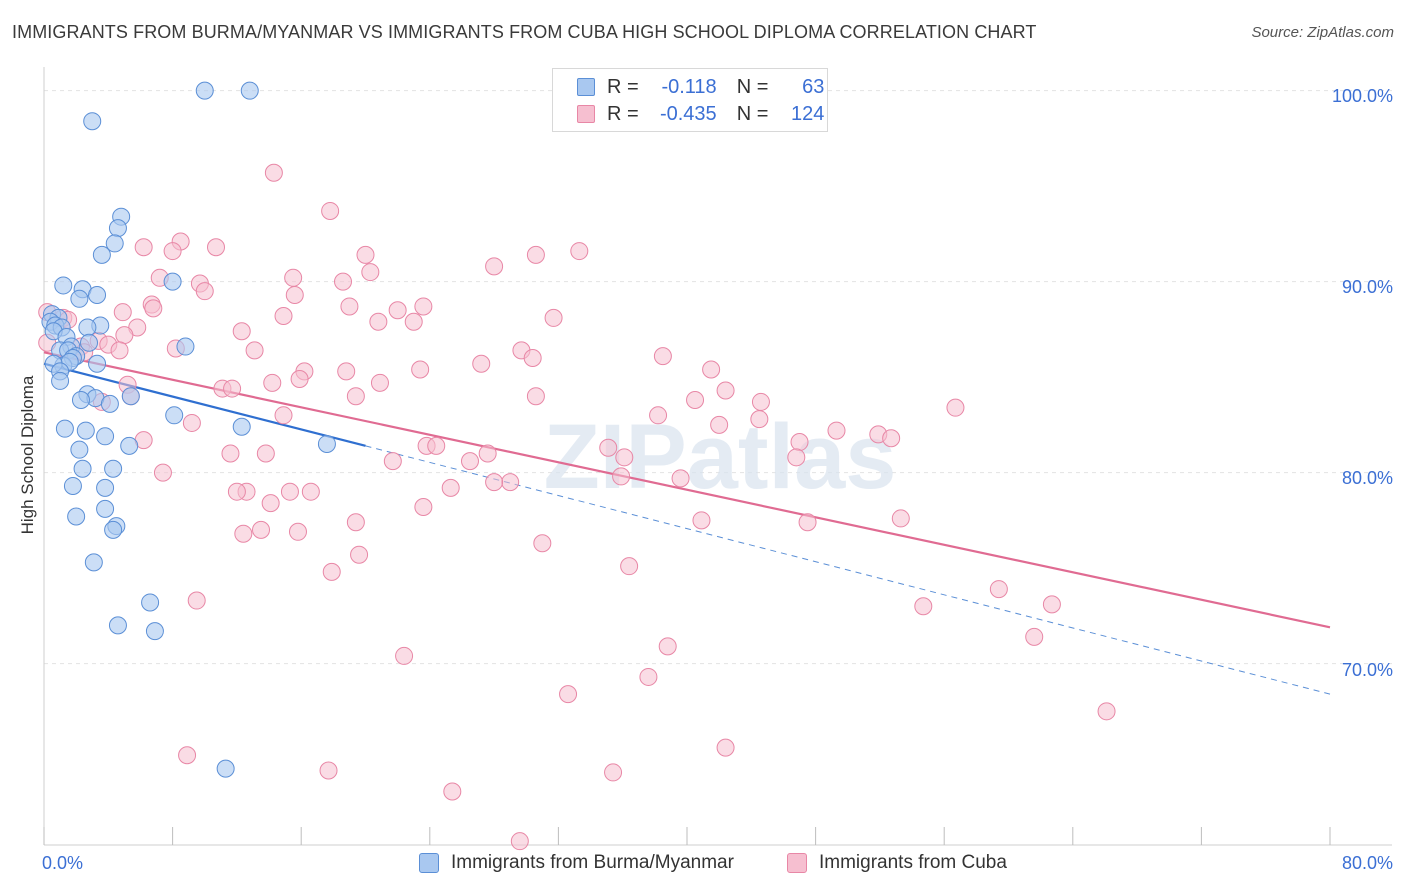  Describe the element at coordinates (1367, 863) in the screenshot. I see `x-tick-label-right: 80.0%` at that location.